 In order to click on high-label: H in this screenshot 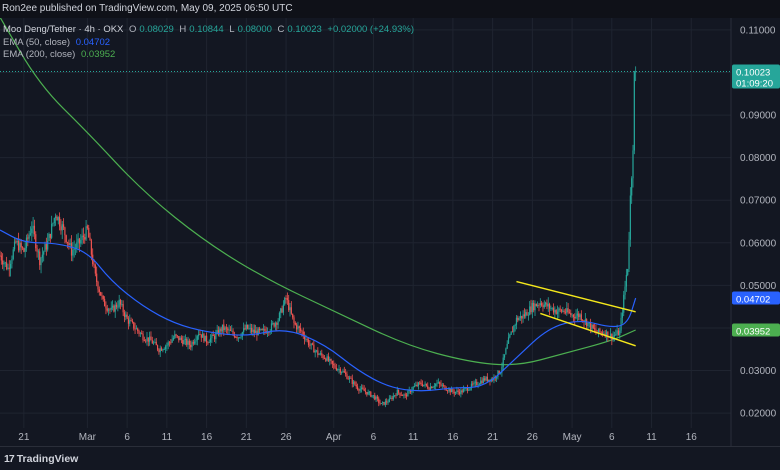, I will do `click(183, 29)`.